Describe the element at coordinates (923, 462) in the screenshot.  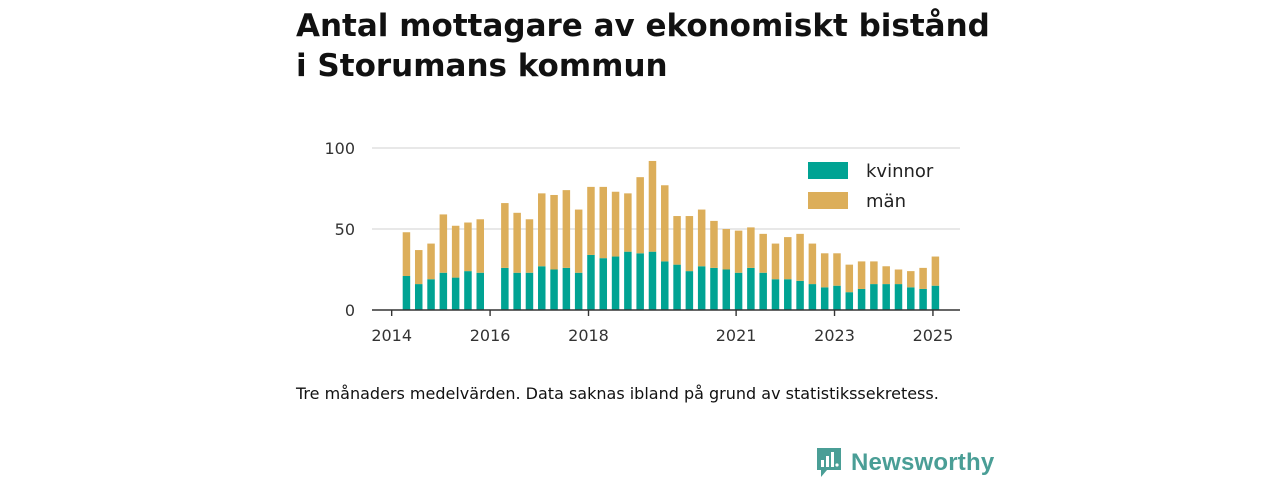
I see `newsworthy-logo-text: Newsworthy` at that location.